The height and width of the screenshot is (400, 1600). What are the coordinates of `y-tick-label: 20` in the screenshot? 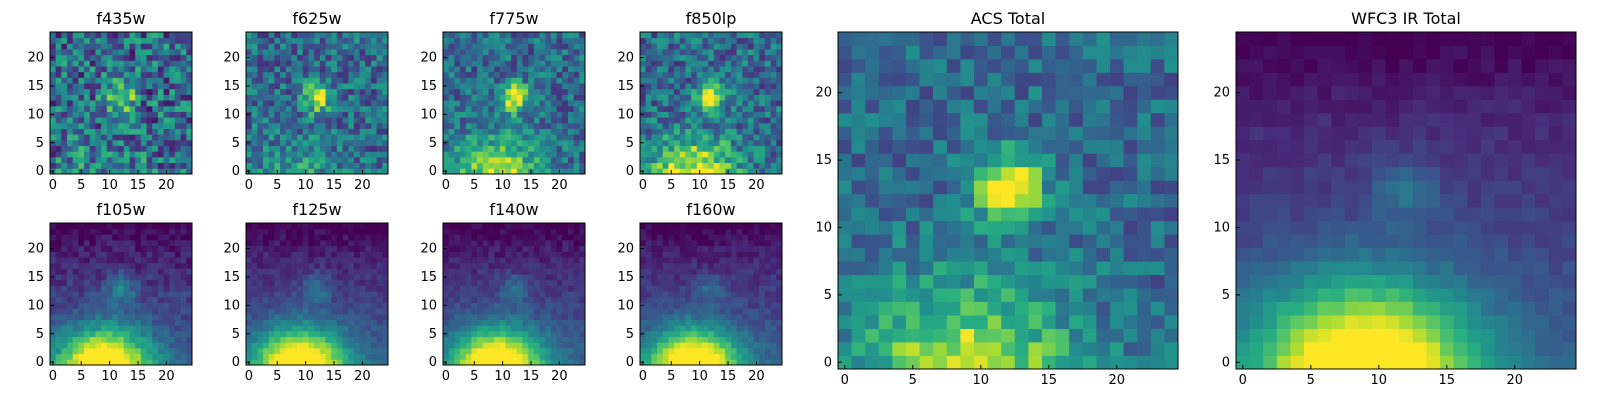 It's located at (625, 58).